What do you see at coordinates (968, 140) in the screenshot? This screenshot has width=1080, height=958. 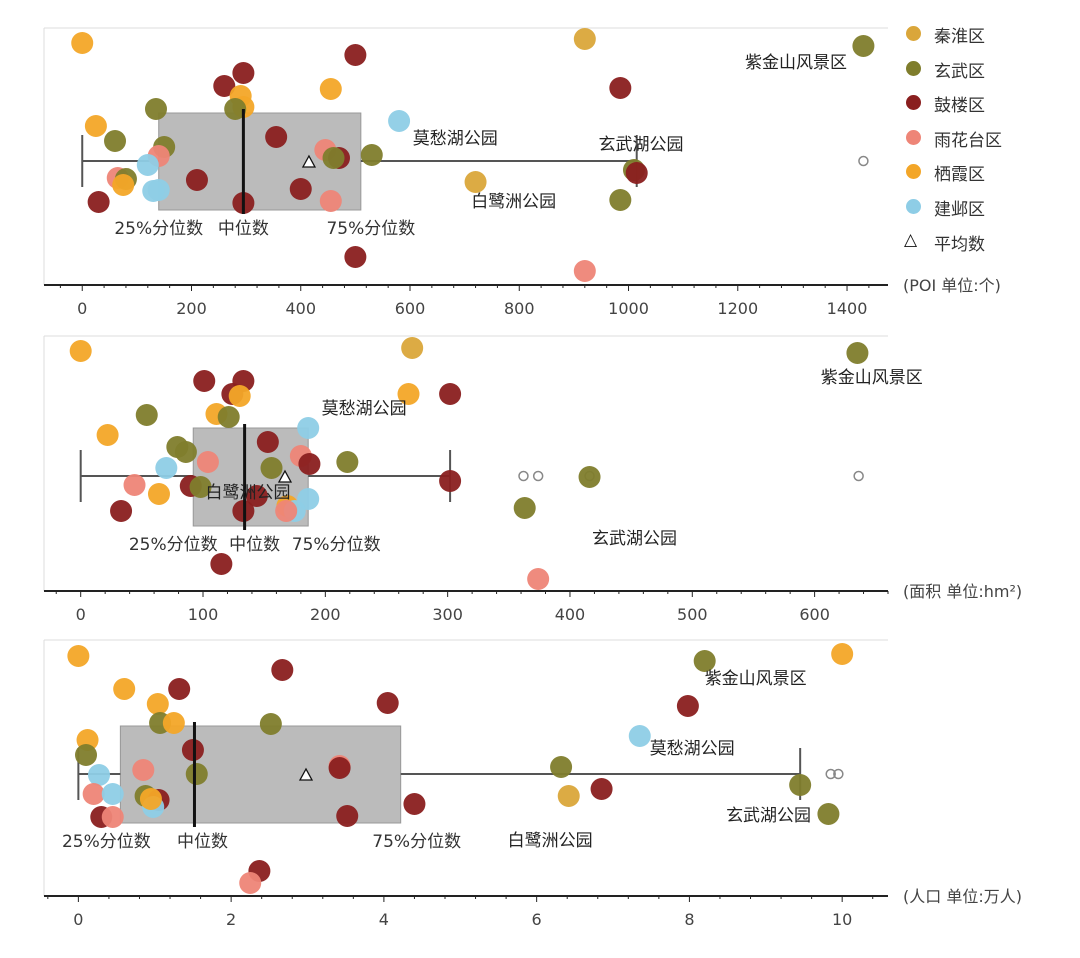 I see `legend-label: 雨花台区` at bounding box center [968, 140].